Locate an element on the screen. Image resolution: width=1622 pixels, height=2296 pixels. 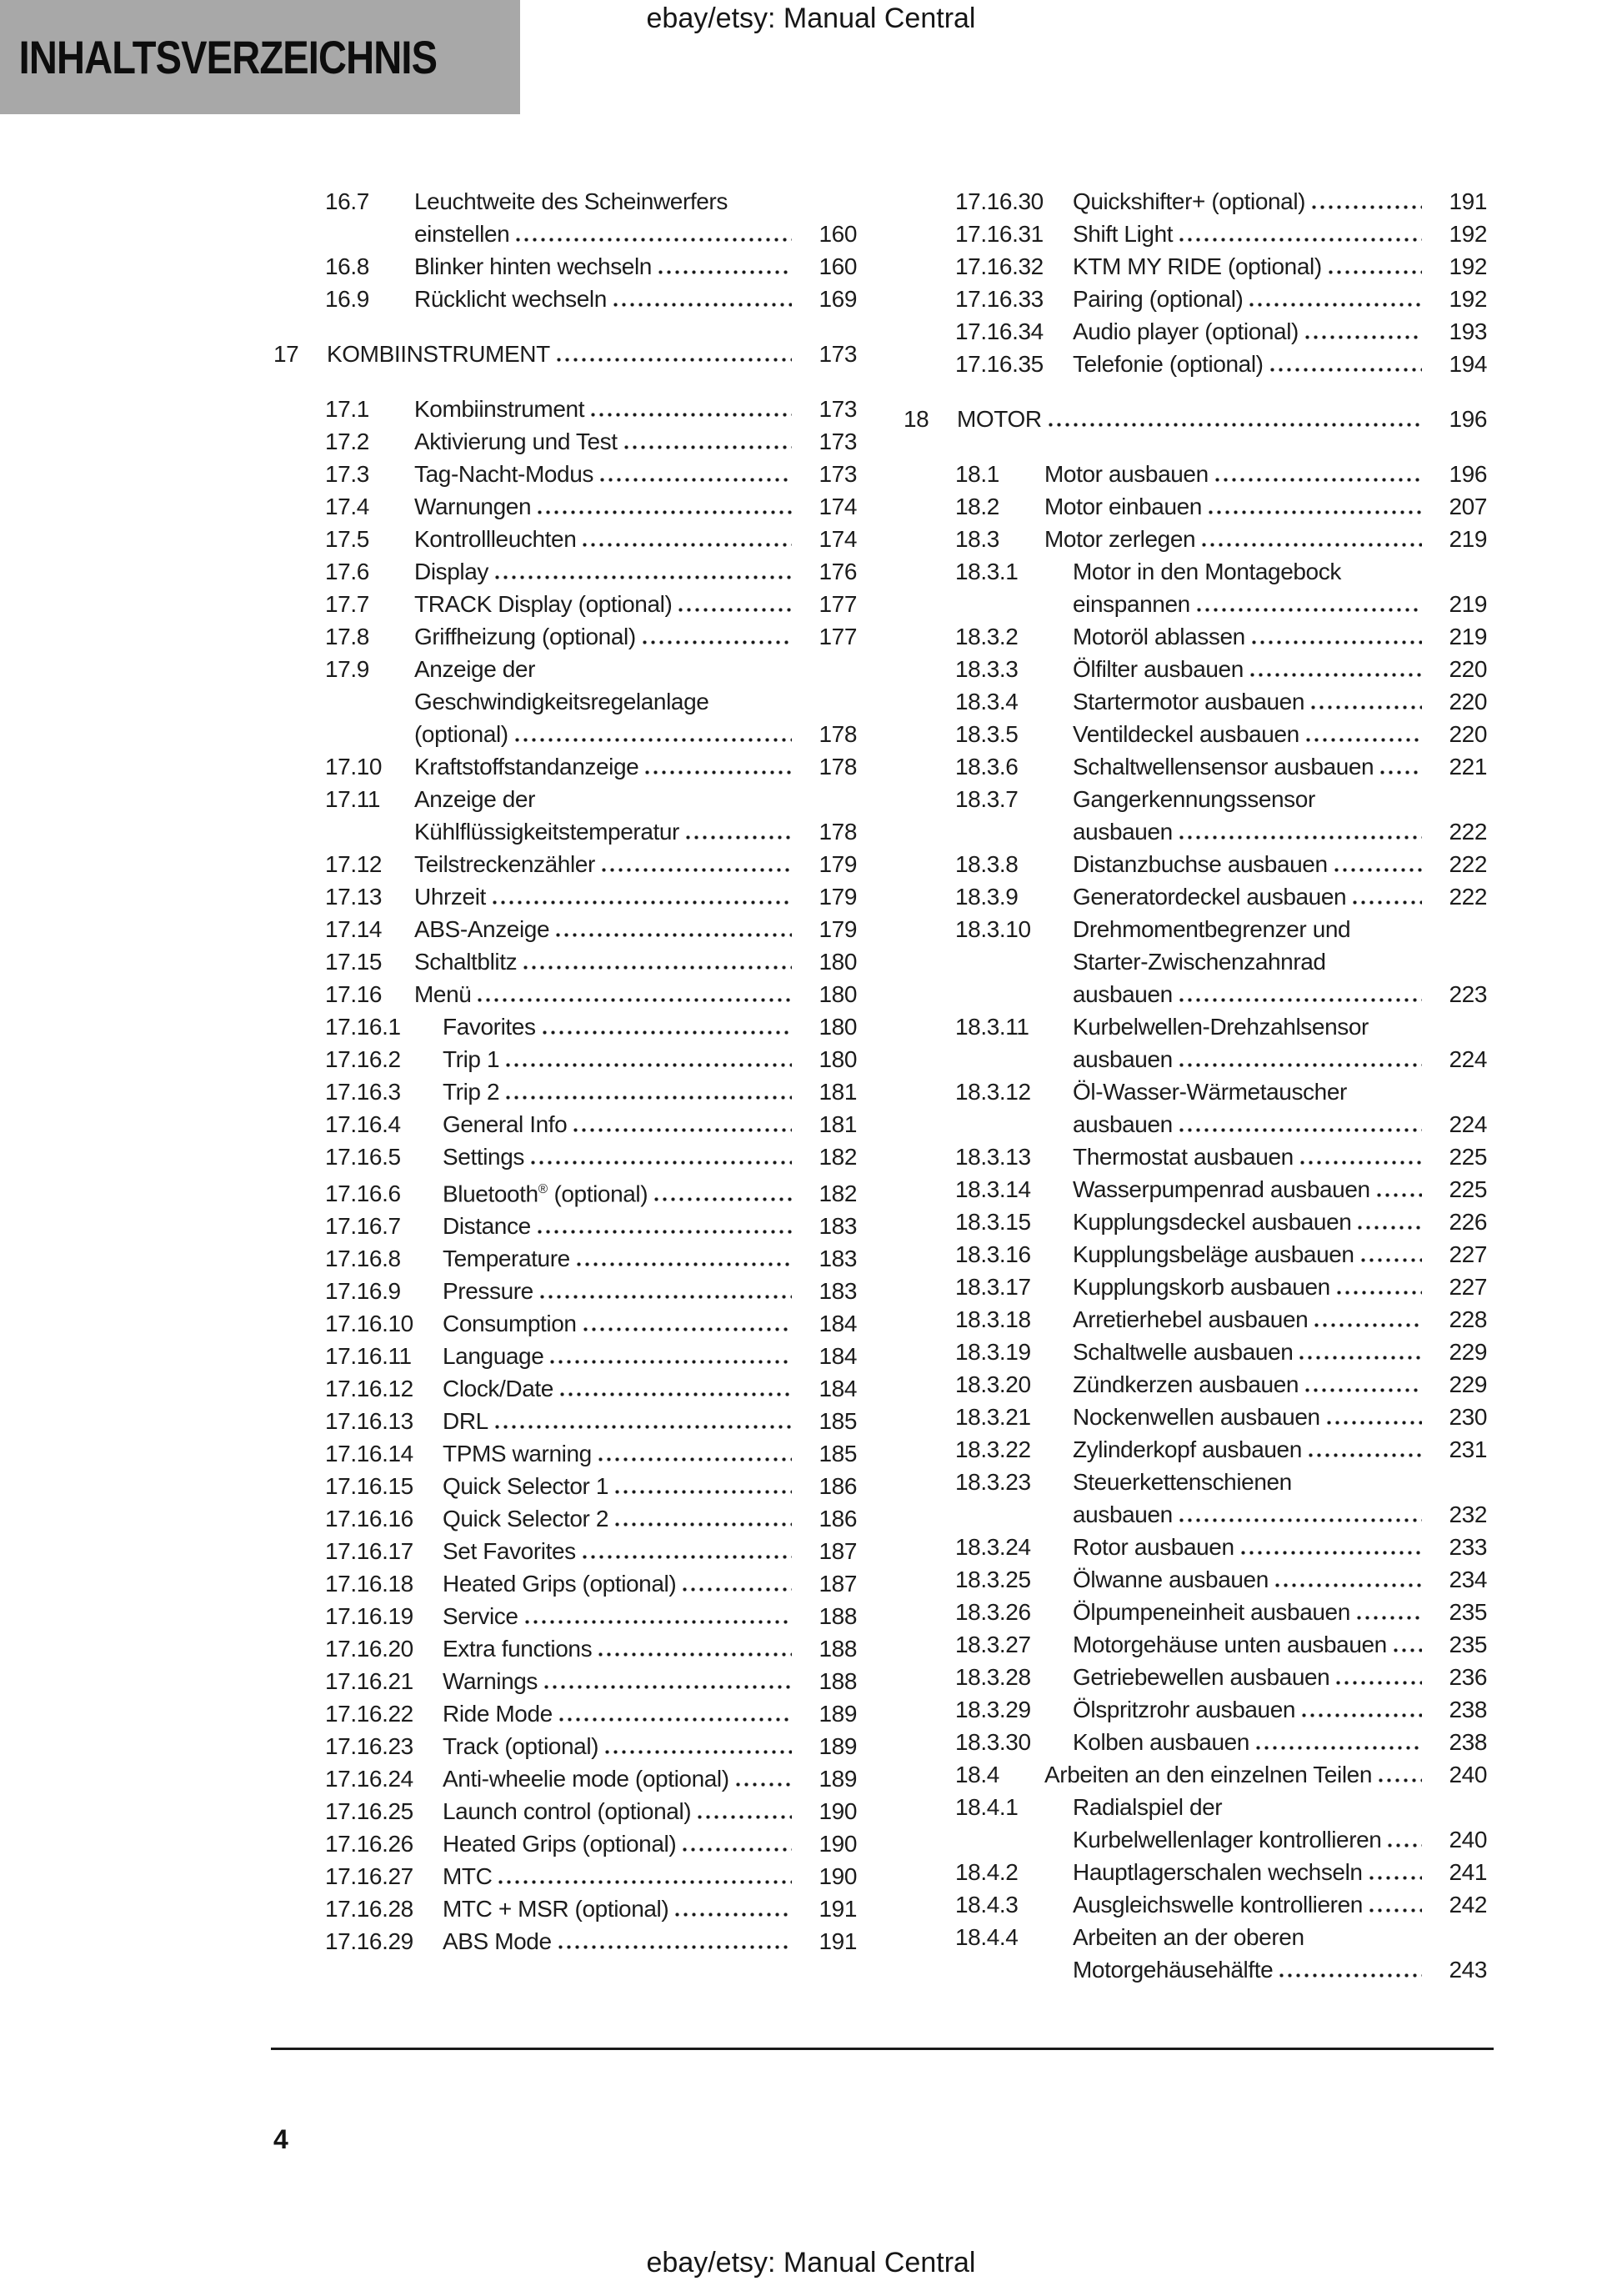
toc-entry-line: 17.16.10 Consumption 184 is located at coordinates (565, 1323).